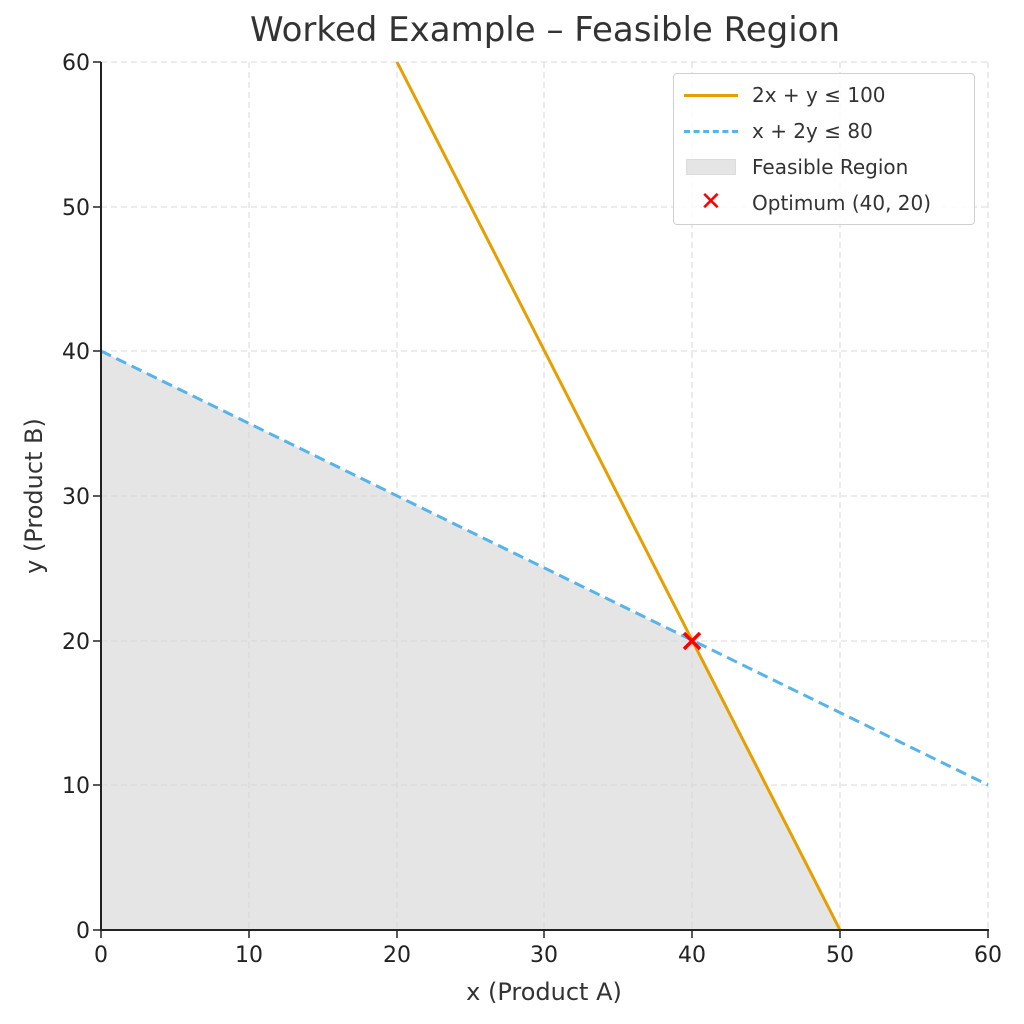  I want to click on legend-item: 2x + y ≤ 100, so click(824, 95).